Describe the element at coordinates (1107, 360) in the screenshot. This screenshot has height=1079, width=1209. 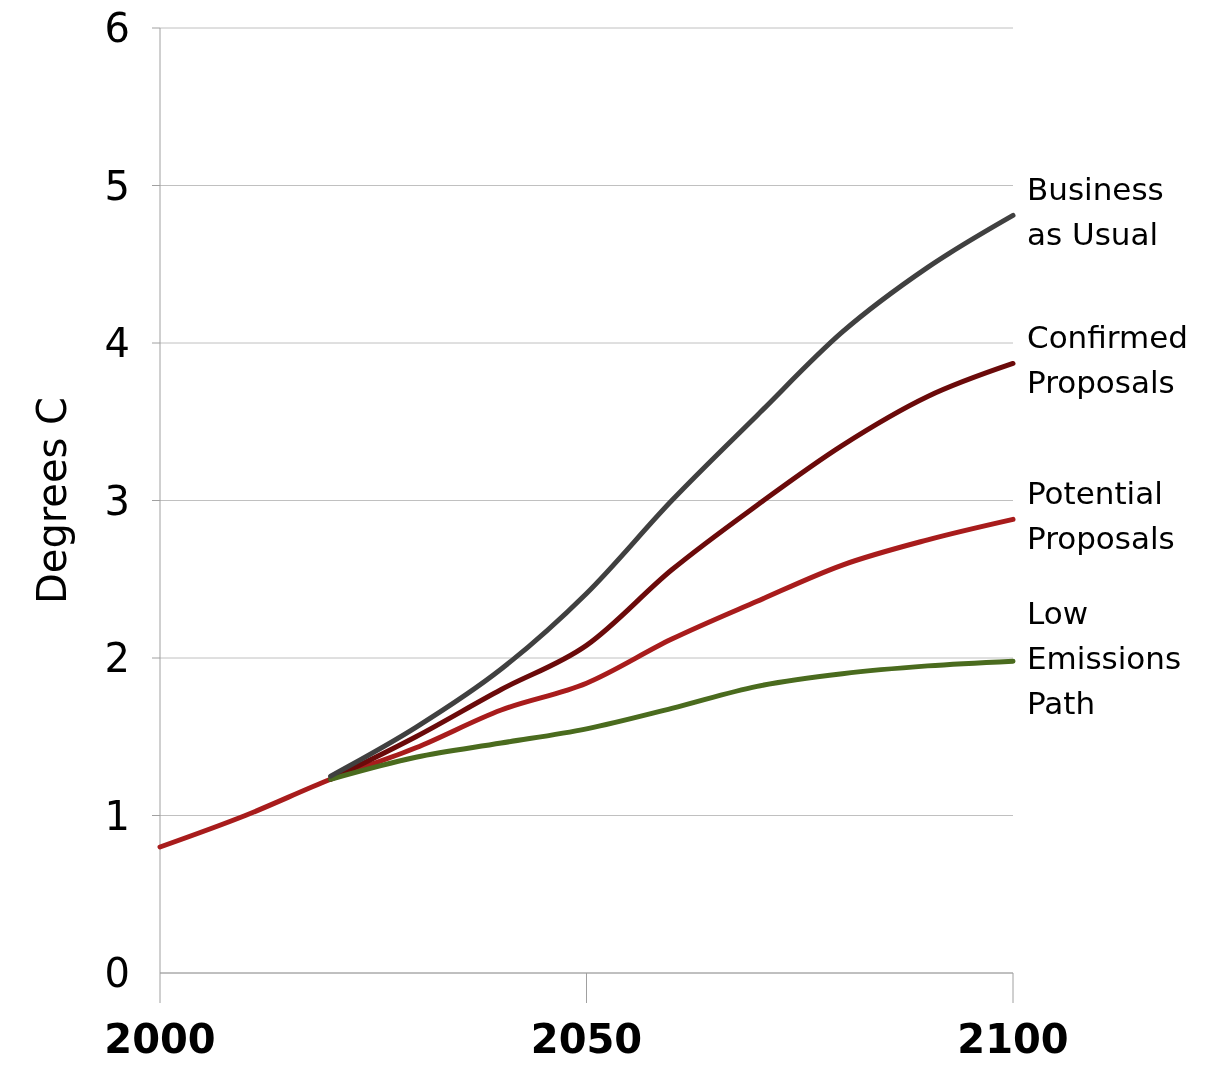
I see `series-label: Confirmed Proposals` at that location.